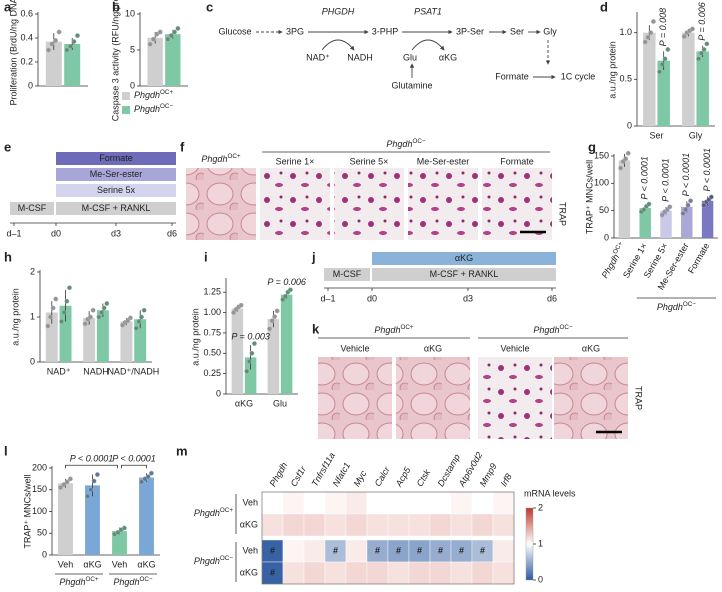 This screenshot has height=592, width=722. Describe the element at coordinates (299, 476) in the screenshot. I see `column-label: Csf1r` at that location.